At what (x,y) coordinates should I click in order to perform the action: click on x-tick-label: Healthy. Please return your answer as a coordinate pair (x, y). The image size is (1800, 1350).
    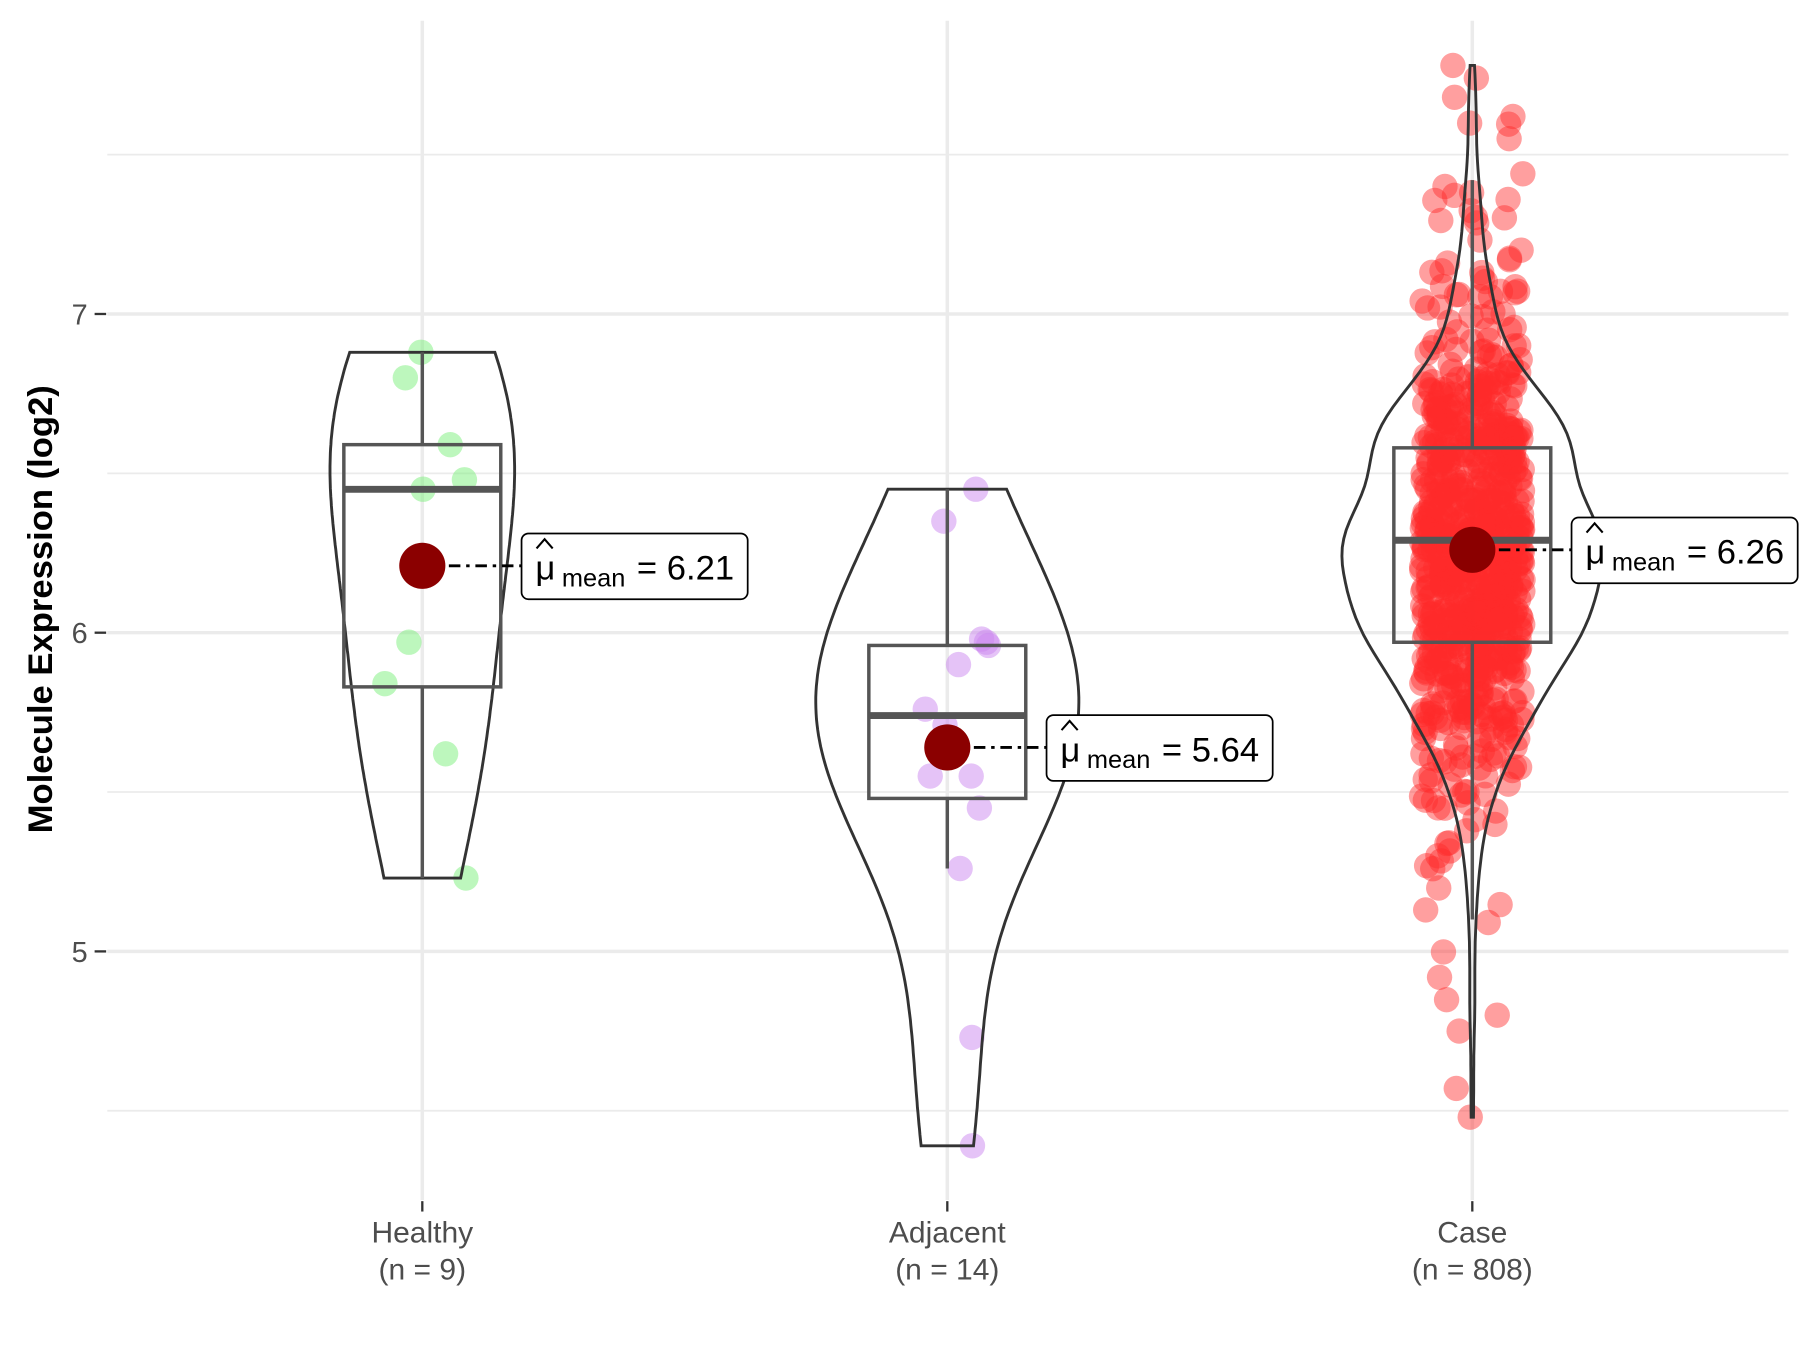
    Looking at the image, I should click on (422, 1233).